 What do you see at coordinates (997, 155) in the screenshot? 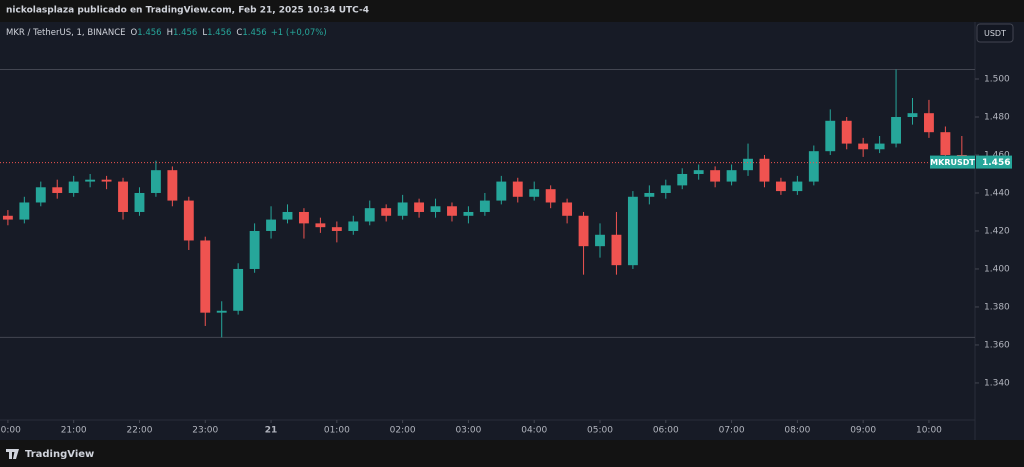
I see `y-tick-label: 1.460` at bounding box center [997, 155].